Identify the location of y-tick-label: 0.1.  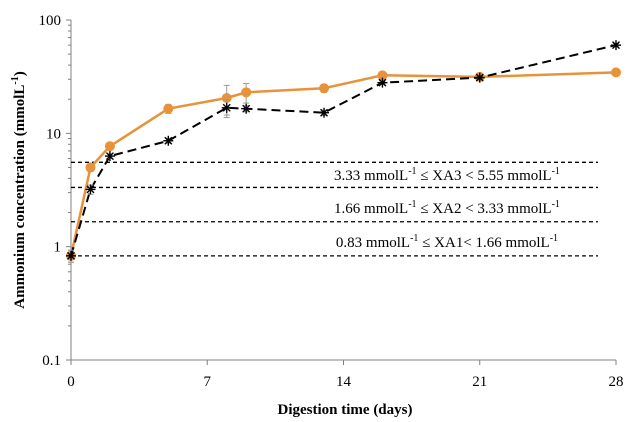
(51, 361).